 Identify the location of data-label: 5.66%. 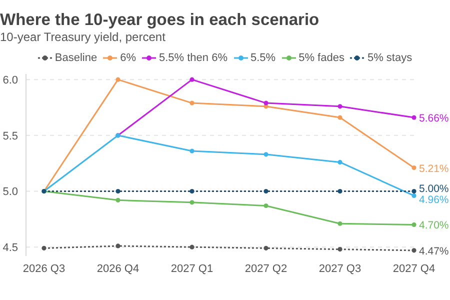
(434, 118).